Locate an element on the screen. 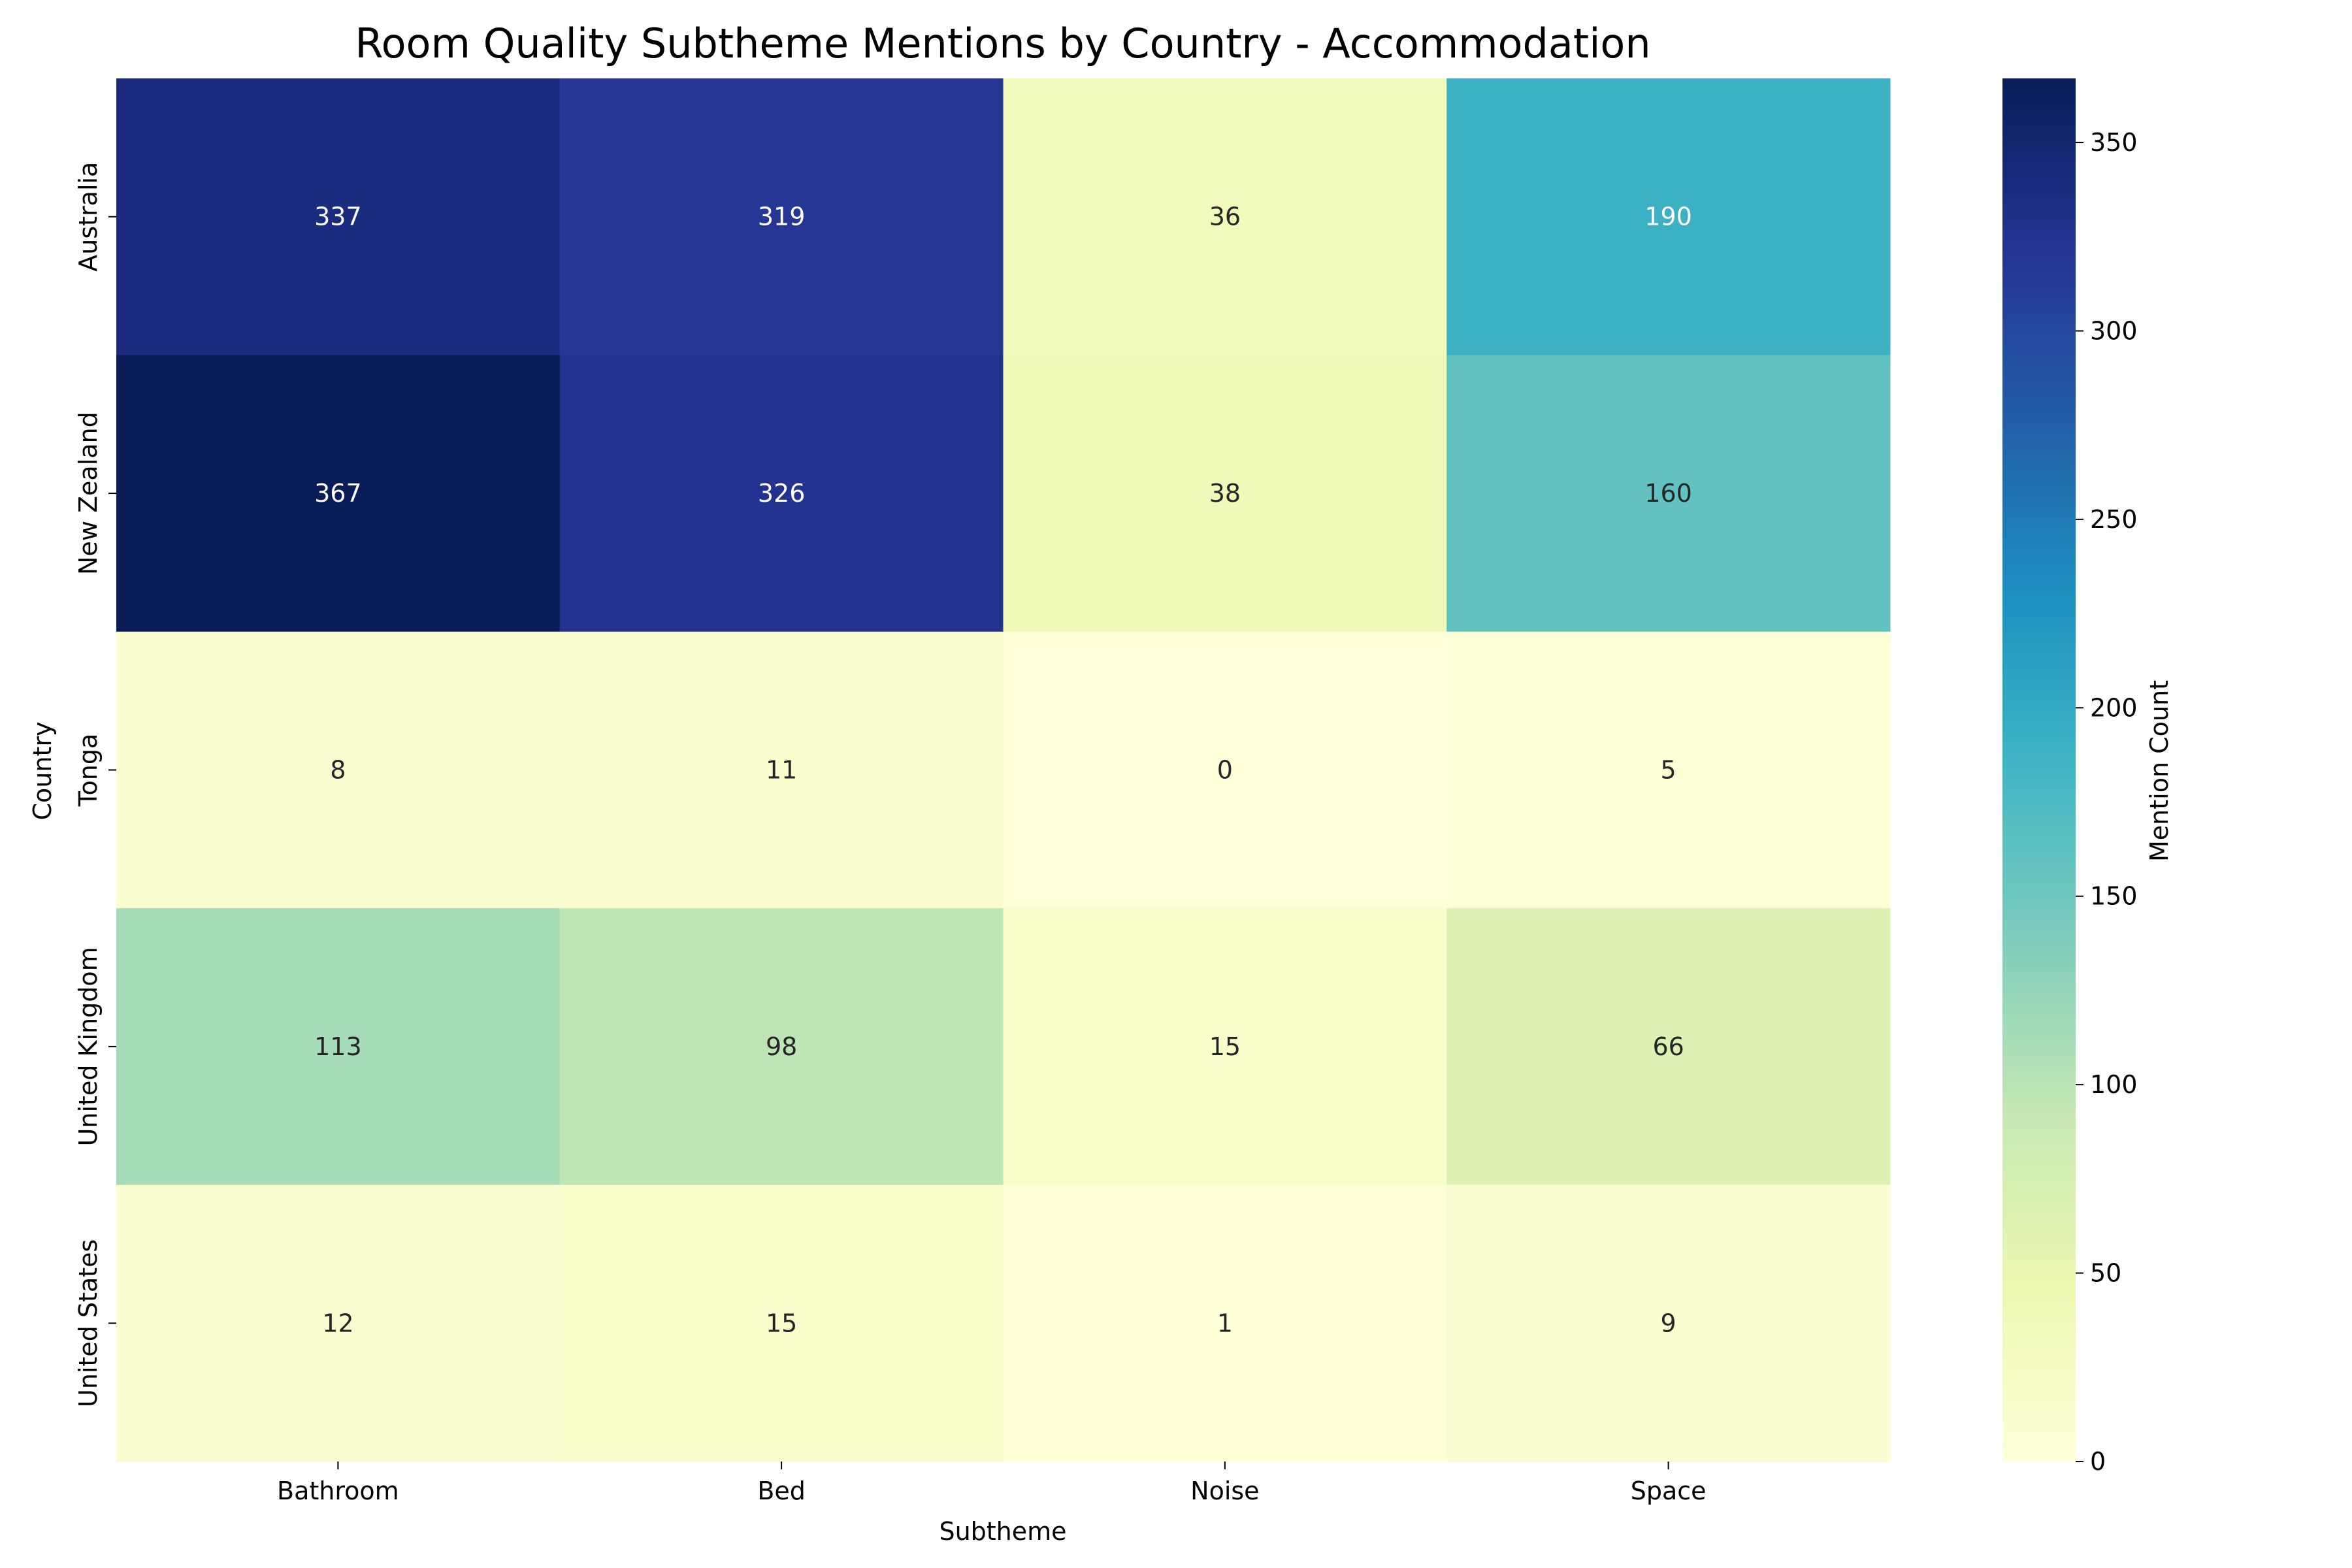  colorbar-tick-label: 100 is located at coordinates (2114, 1084).